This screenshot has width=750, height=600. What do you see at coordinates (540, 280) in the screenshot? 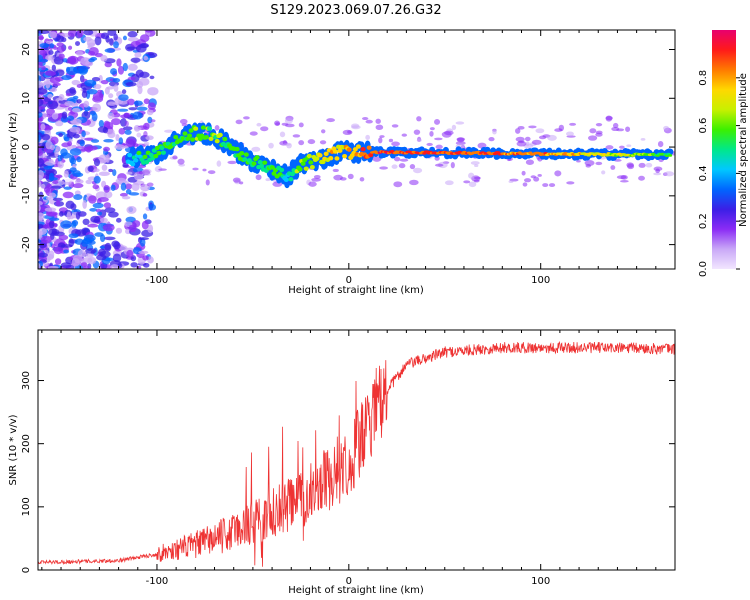
I see `spectrogram-x-tick-label: 100` at bounding box center [540, 280].